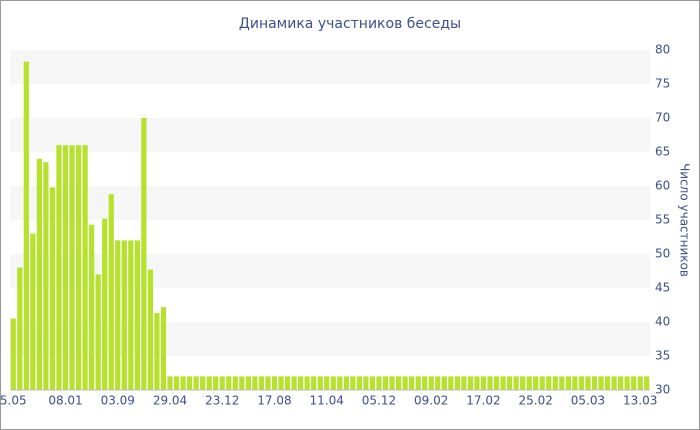 This screenshot has width=700, height=430. I want to click on x-tick-label: 08.01, so click(65, 401).